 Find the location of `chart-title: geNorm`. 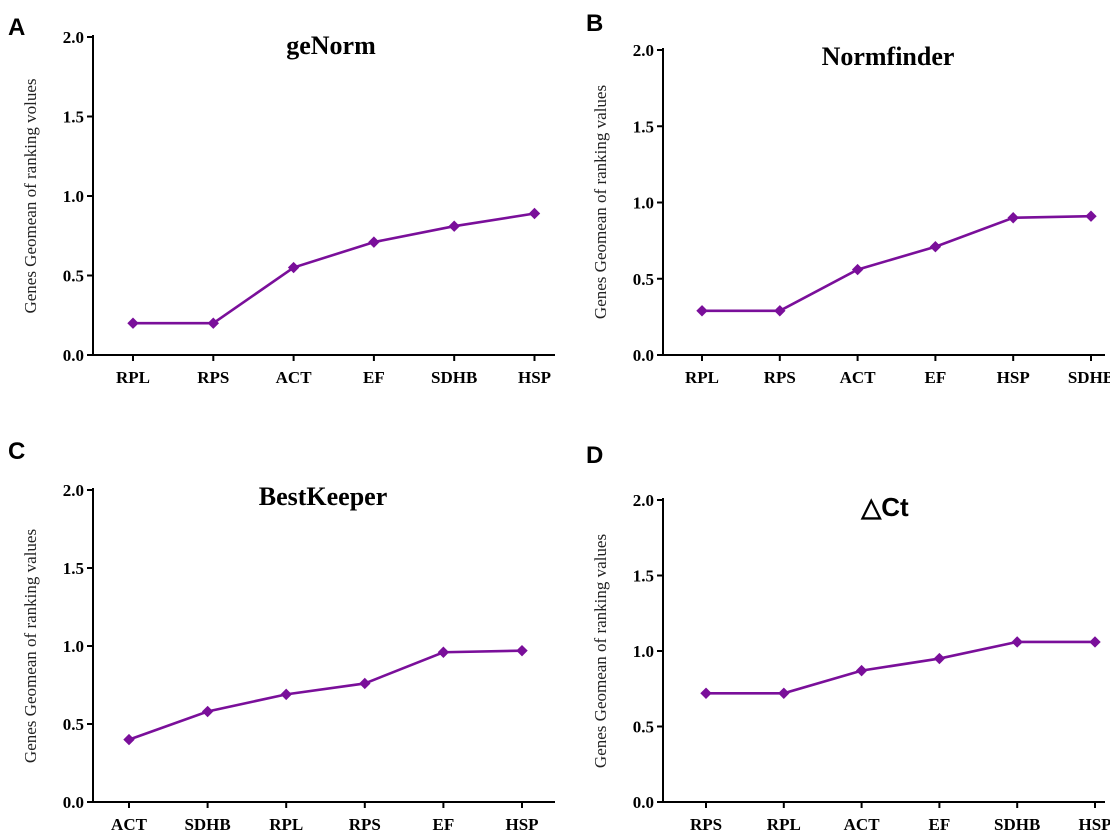

chart-title: geNorm is located at coordinates (331, 45).